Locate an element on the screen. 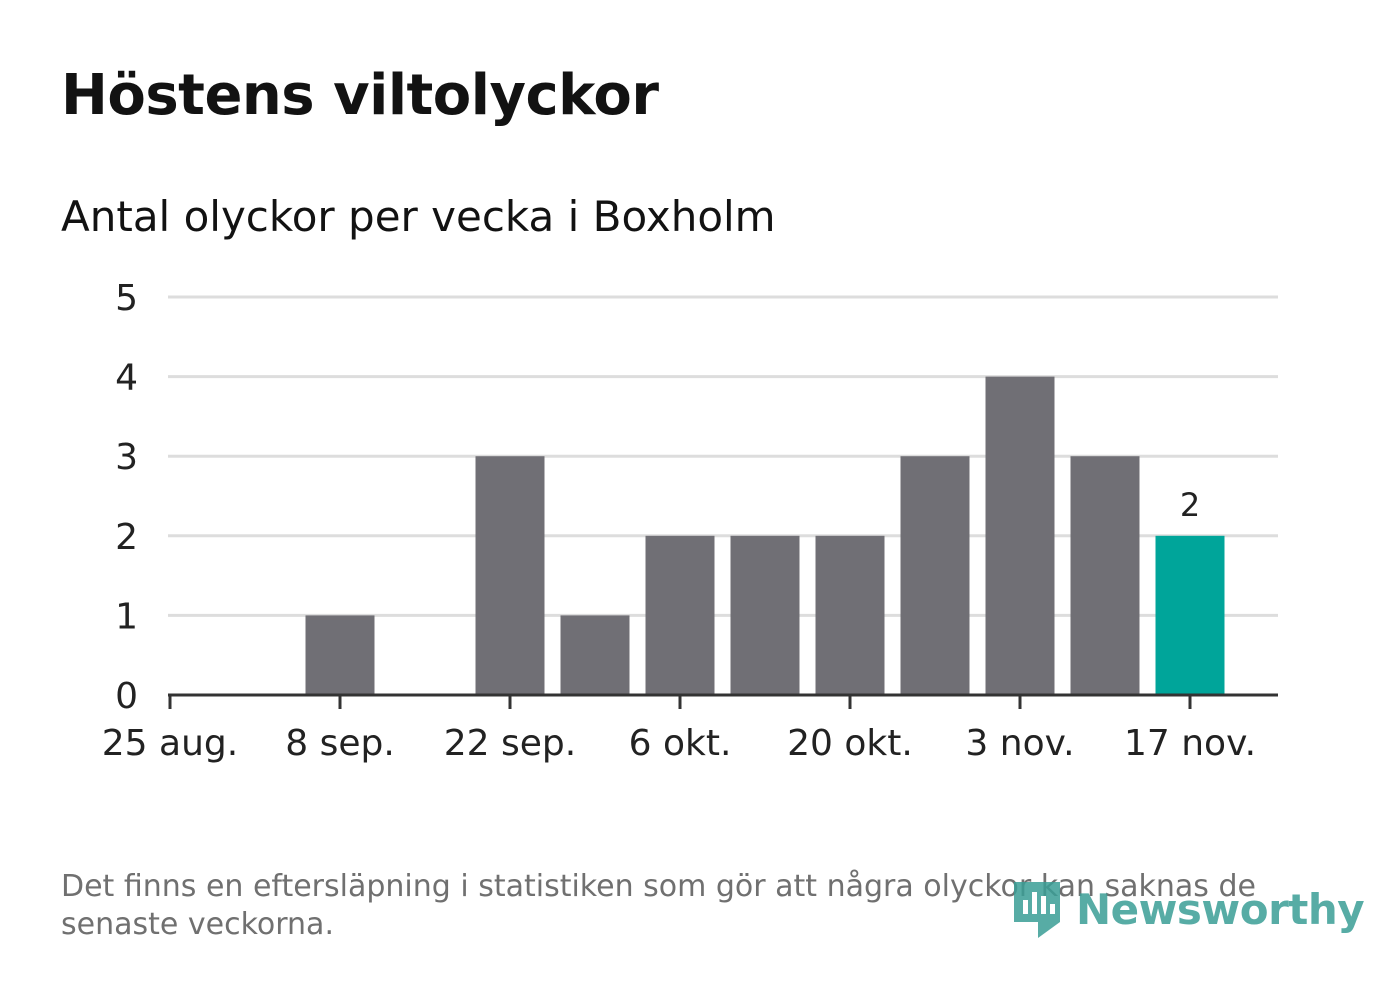 This screenshot has height=999, width=1382. brand-name: Newsworthy is located at coordinates (1220, 909).